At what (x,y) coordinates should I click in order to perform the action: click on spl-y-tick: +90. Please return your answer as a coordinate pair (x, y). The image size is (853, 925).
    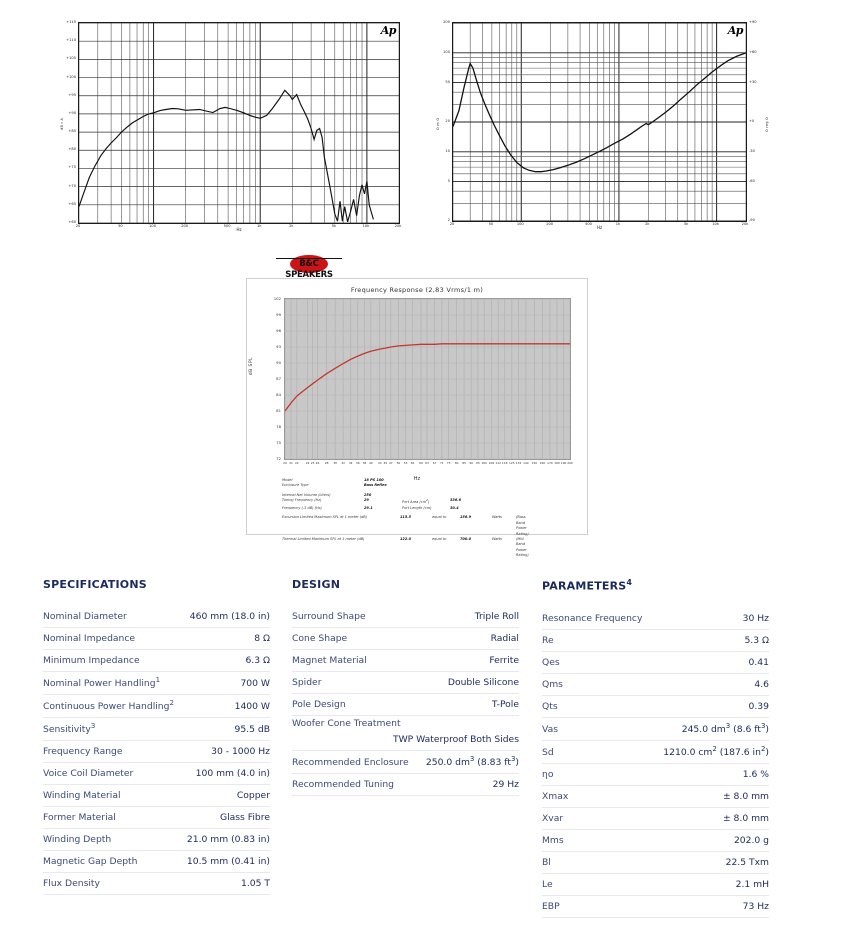
    Looking at the image, I should click on (72, 112).